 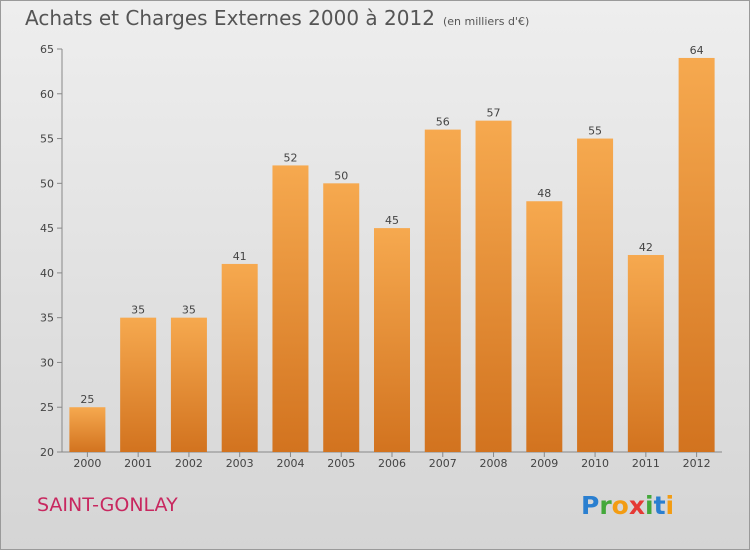 I want to click on x-tick-label: 2000, so click(x=87, y=463).